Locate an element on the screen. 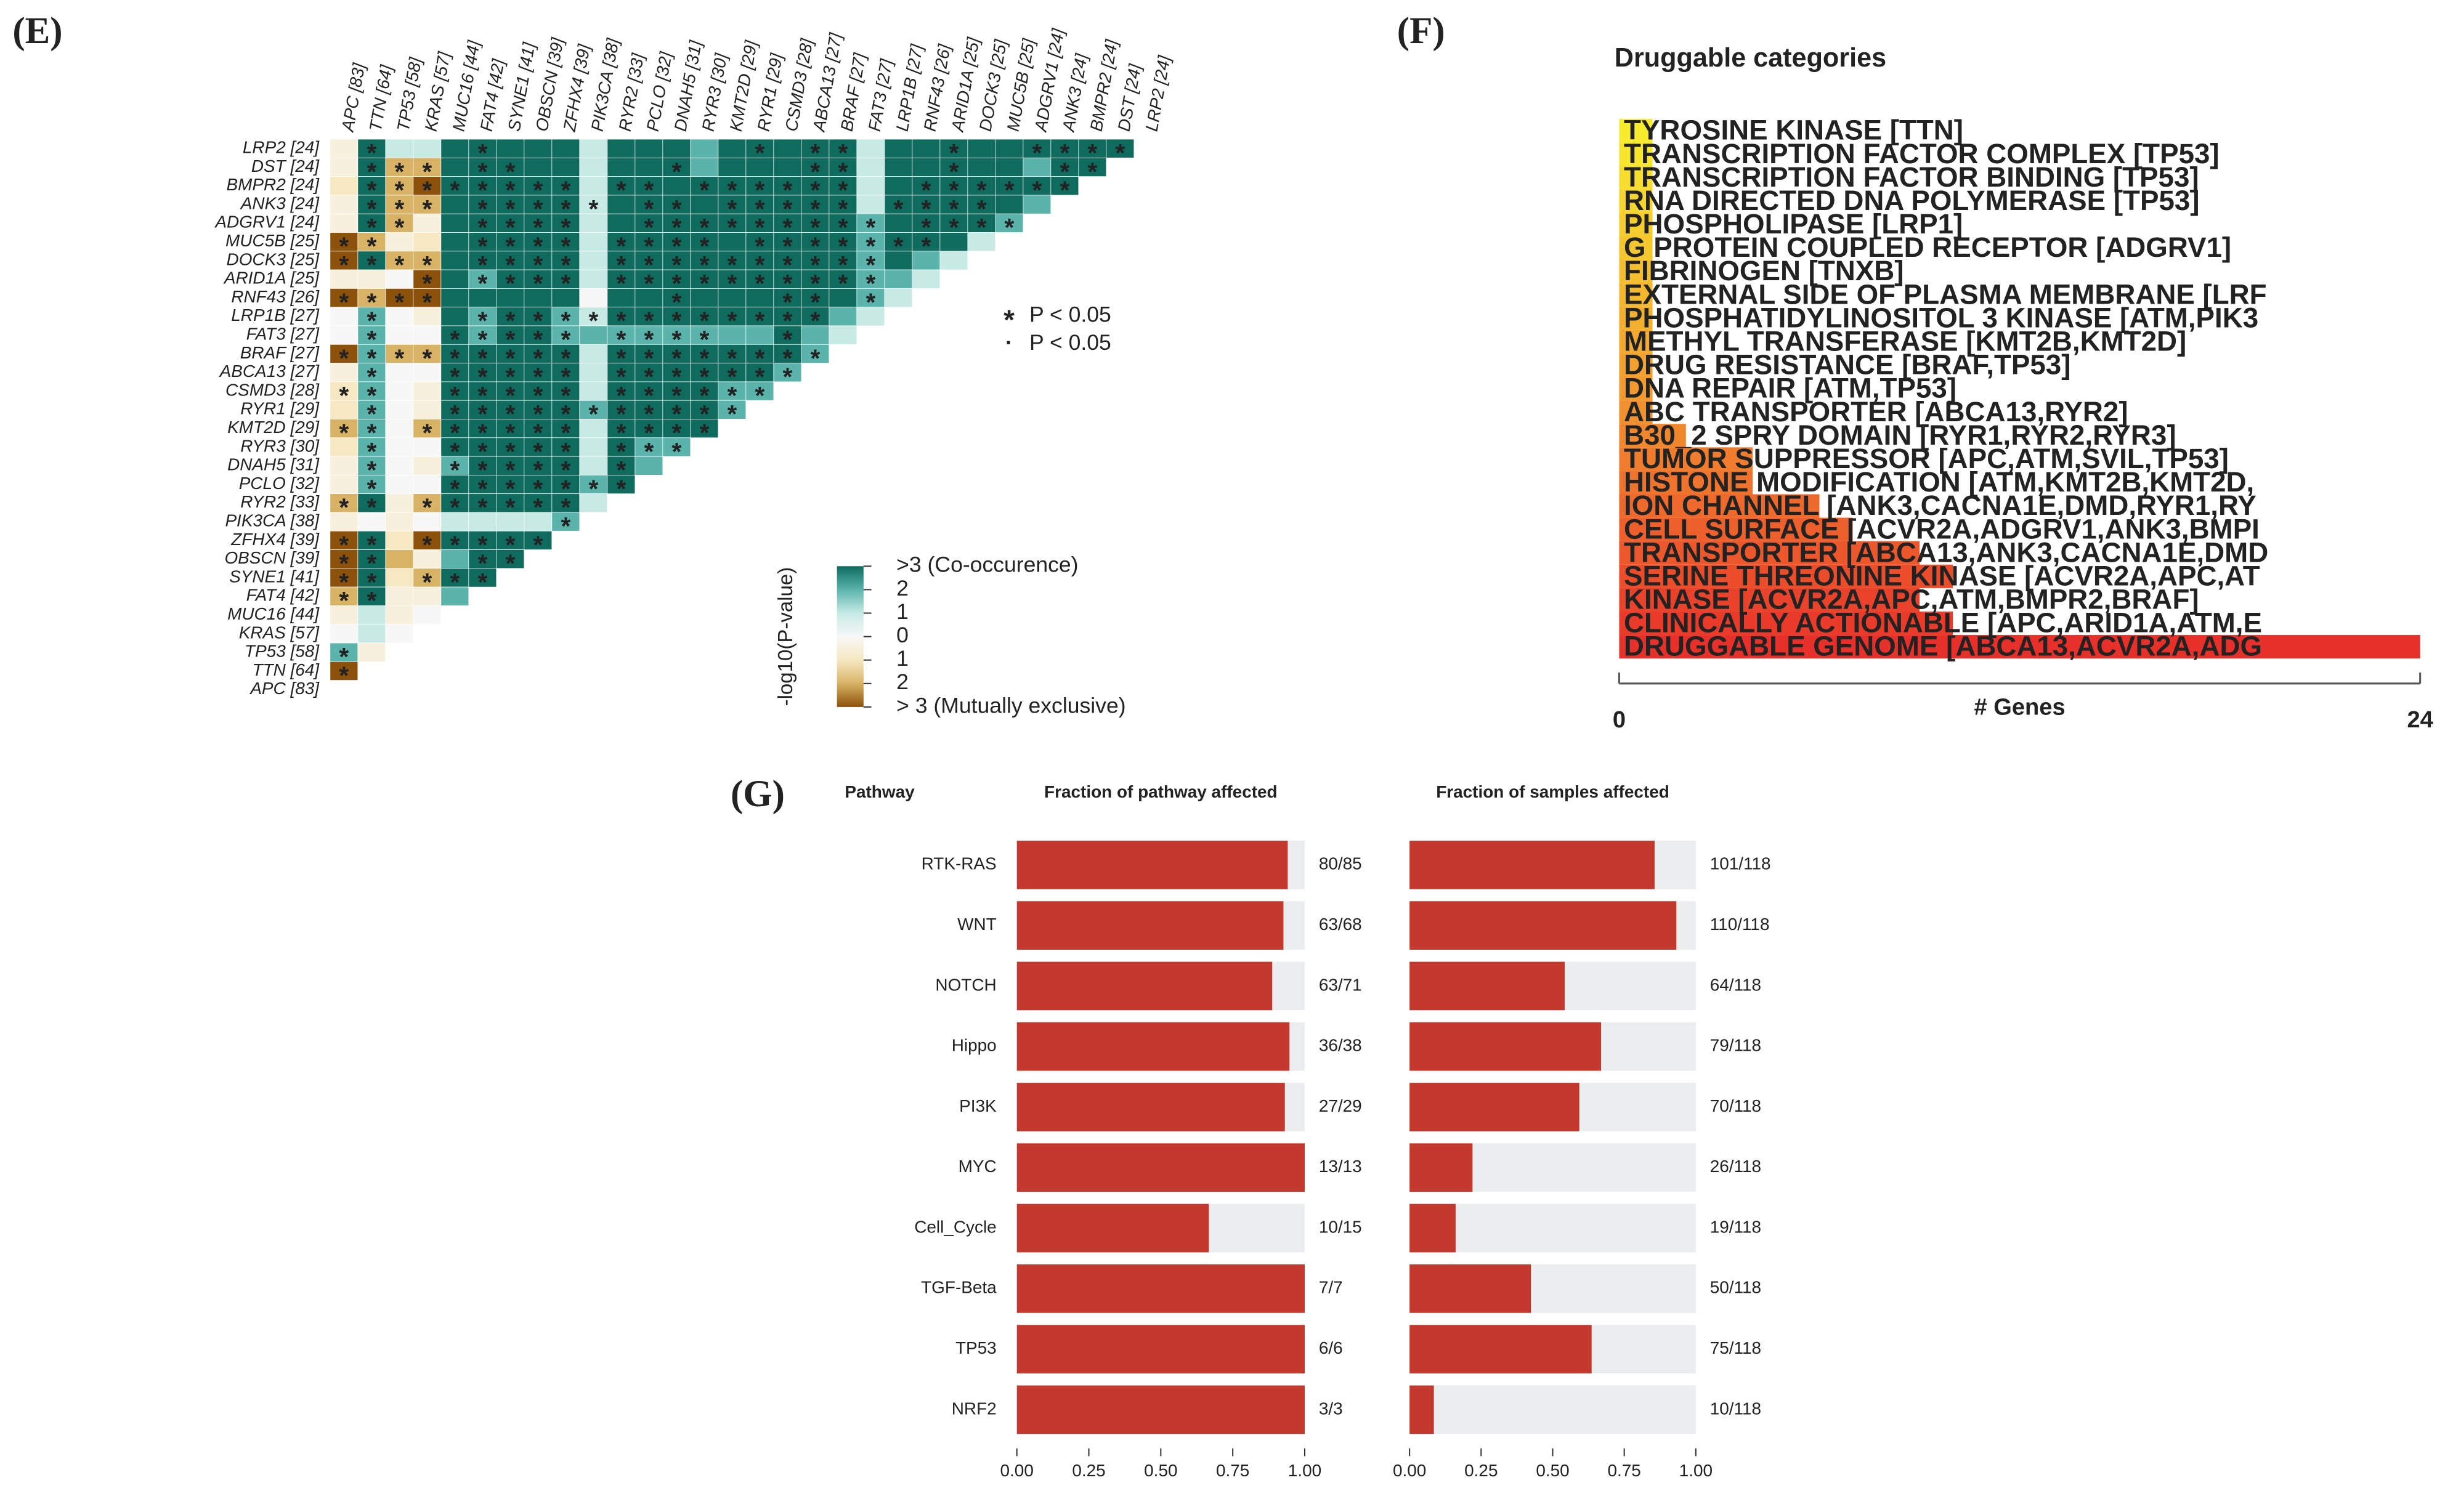 The image size is (2453, 1512). value-label: 79/118 is located at coordinates (1735, 1045).